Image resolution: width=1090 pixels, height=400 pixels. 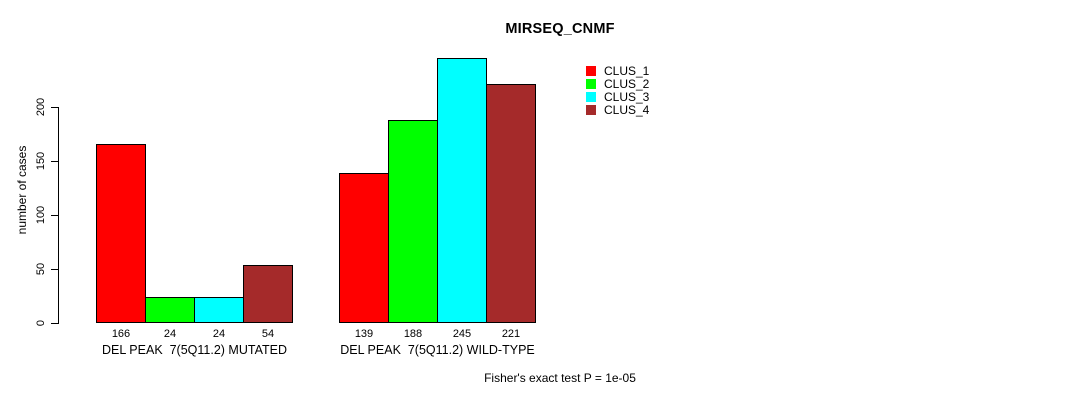 What do you see at coordinates (41, 323) in the screenshot?
I see `y-tick-label: 0` at bounding box center [41, 323].